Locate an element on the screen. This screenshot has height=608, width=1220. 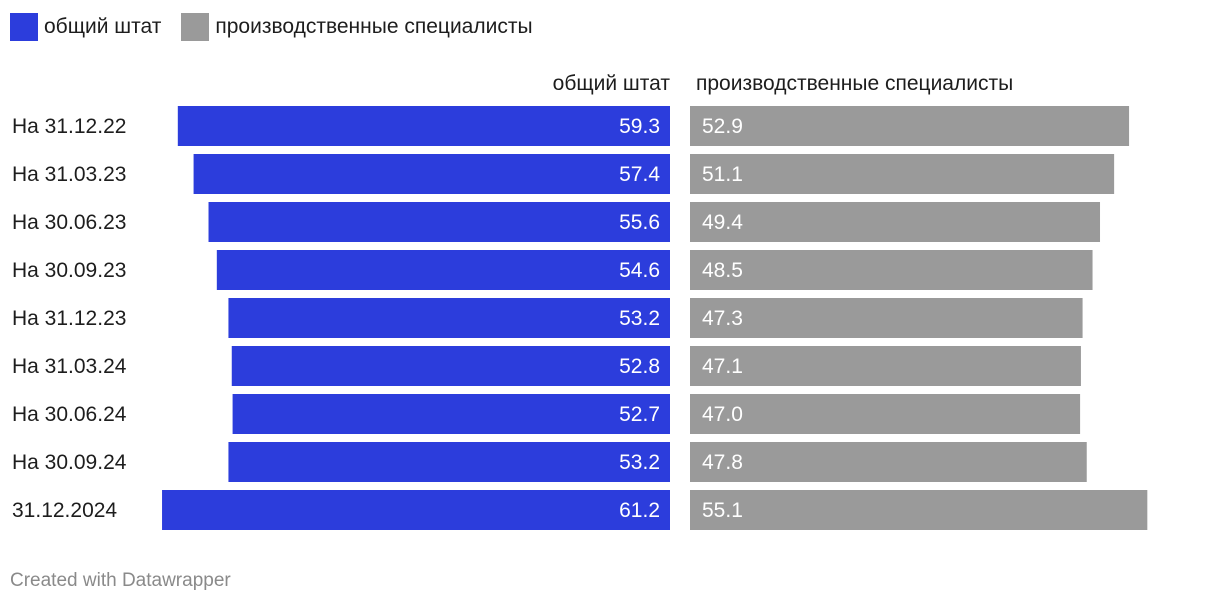
value-label-total-staff: 61.2 is located at coordinates (639, 510).